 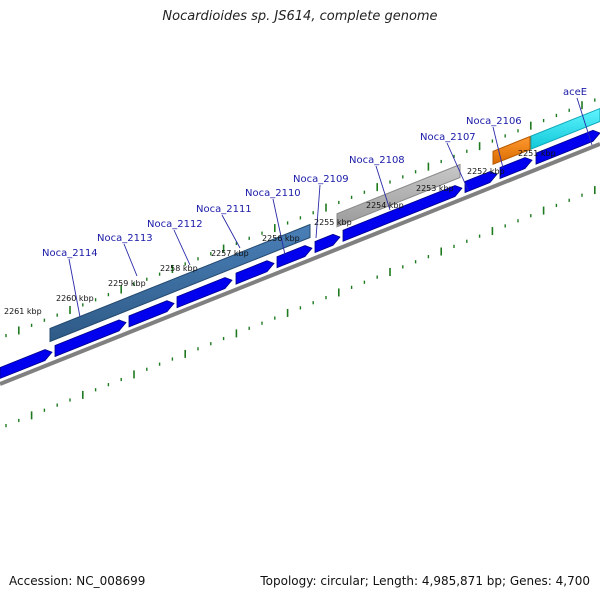 What do you see at coordinates (300, 16) in the screenshot?
I see `genome-title: Nocardioides sp. JS614, complete genome` at bounding box center [300, 16].